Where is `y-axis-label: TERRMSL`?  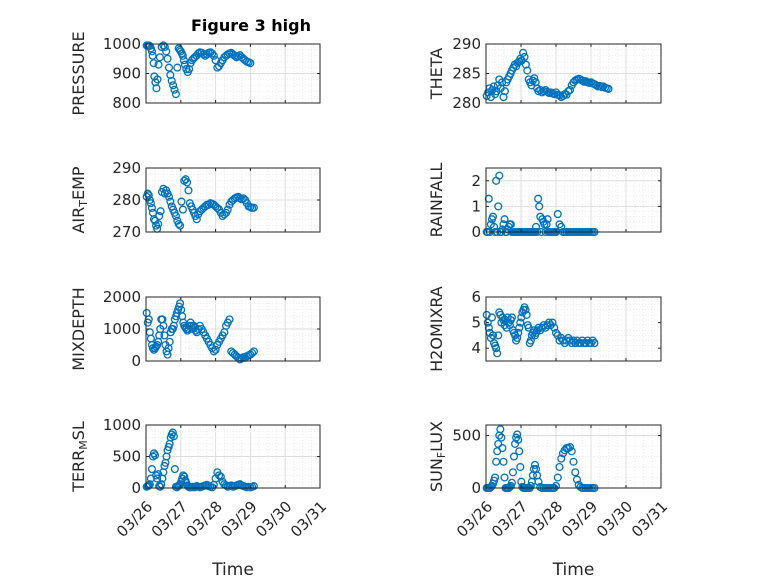
y-axis-label: TERRMSL is located at coordinates (79, 457).